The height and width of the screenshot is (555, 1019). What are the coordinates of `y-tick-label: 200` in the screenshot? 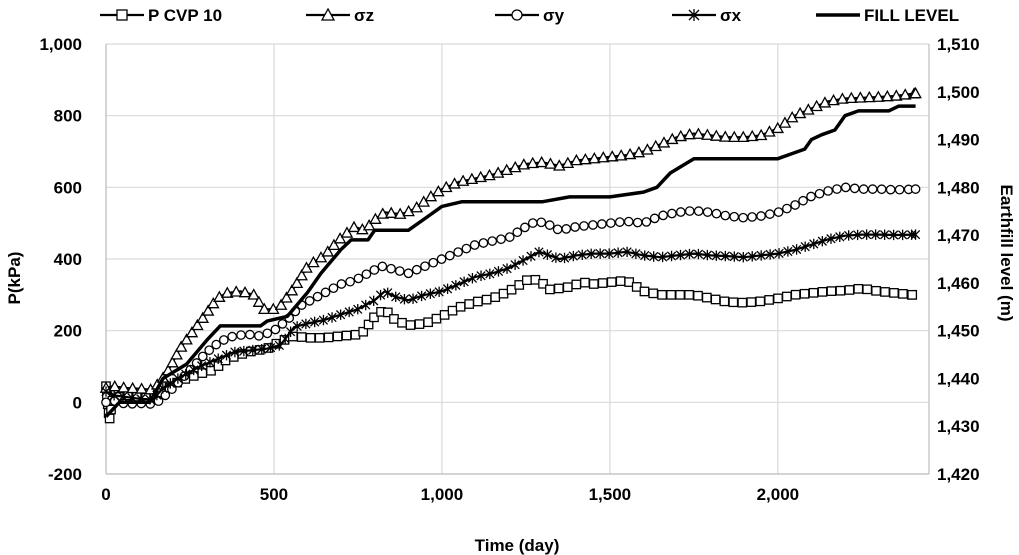 It's located at (68, 331).